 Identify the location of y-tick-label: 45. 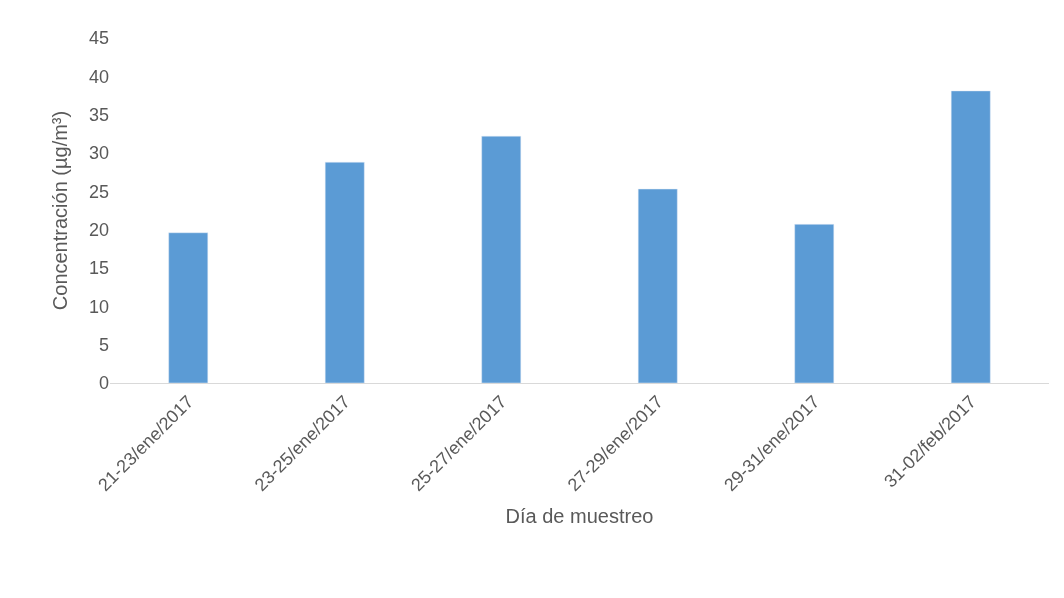
(98, 38).